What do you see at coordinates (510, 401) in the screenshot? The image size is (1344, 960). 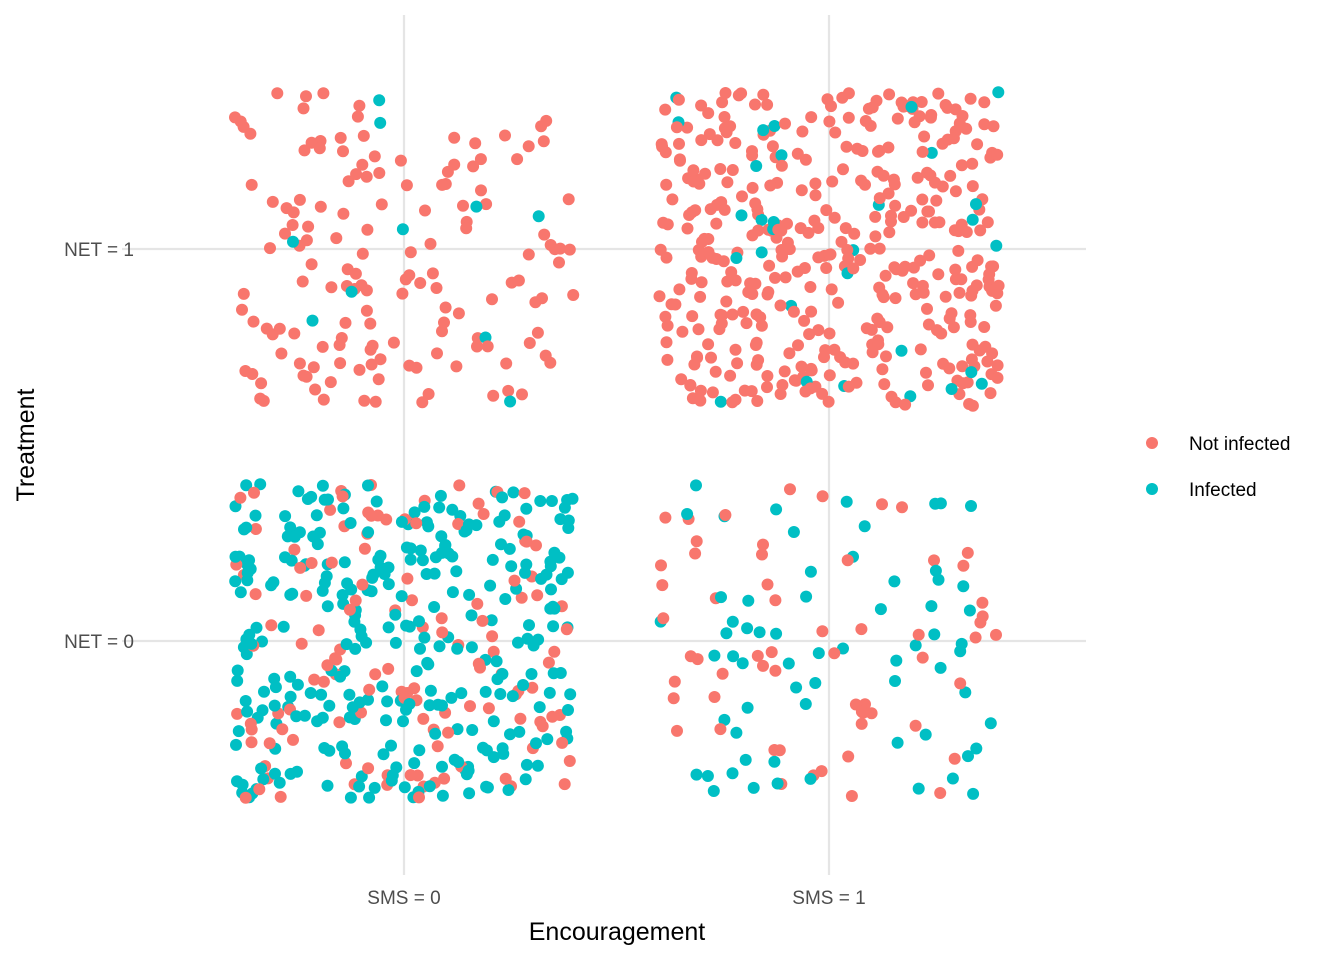 I see `point-infected-sms0-net1` at bounding box center [510, 401].